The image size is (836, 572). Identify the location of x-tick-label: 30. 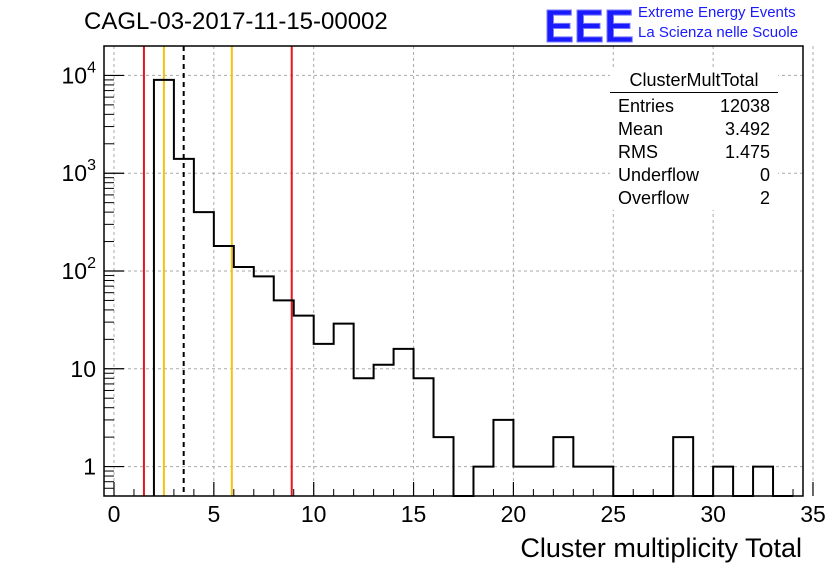
(713, 514).